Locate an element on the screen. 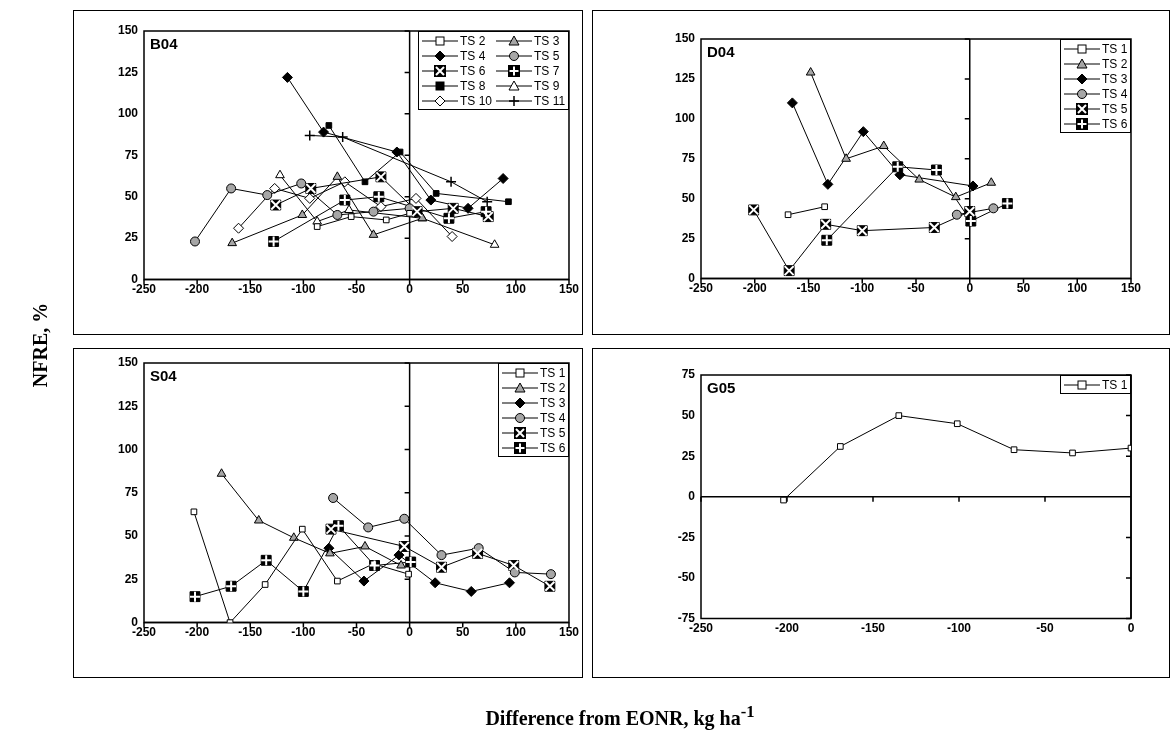 This screenshot has height=746, width=1175. x-tick-label: -250 is located at coordinates (144, 632).